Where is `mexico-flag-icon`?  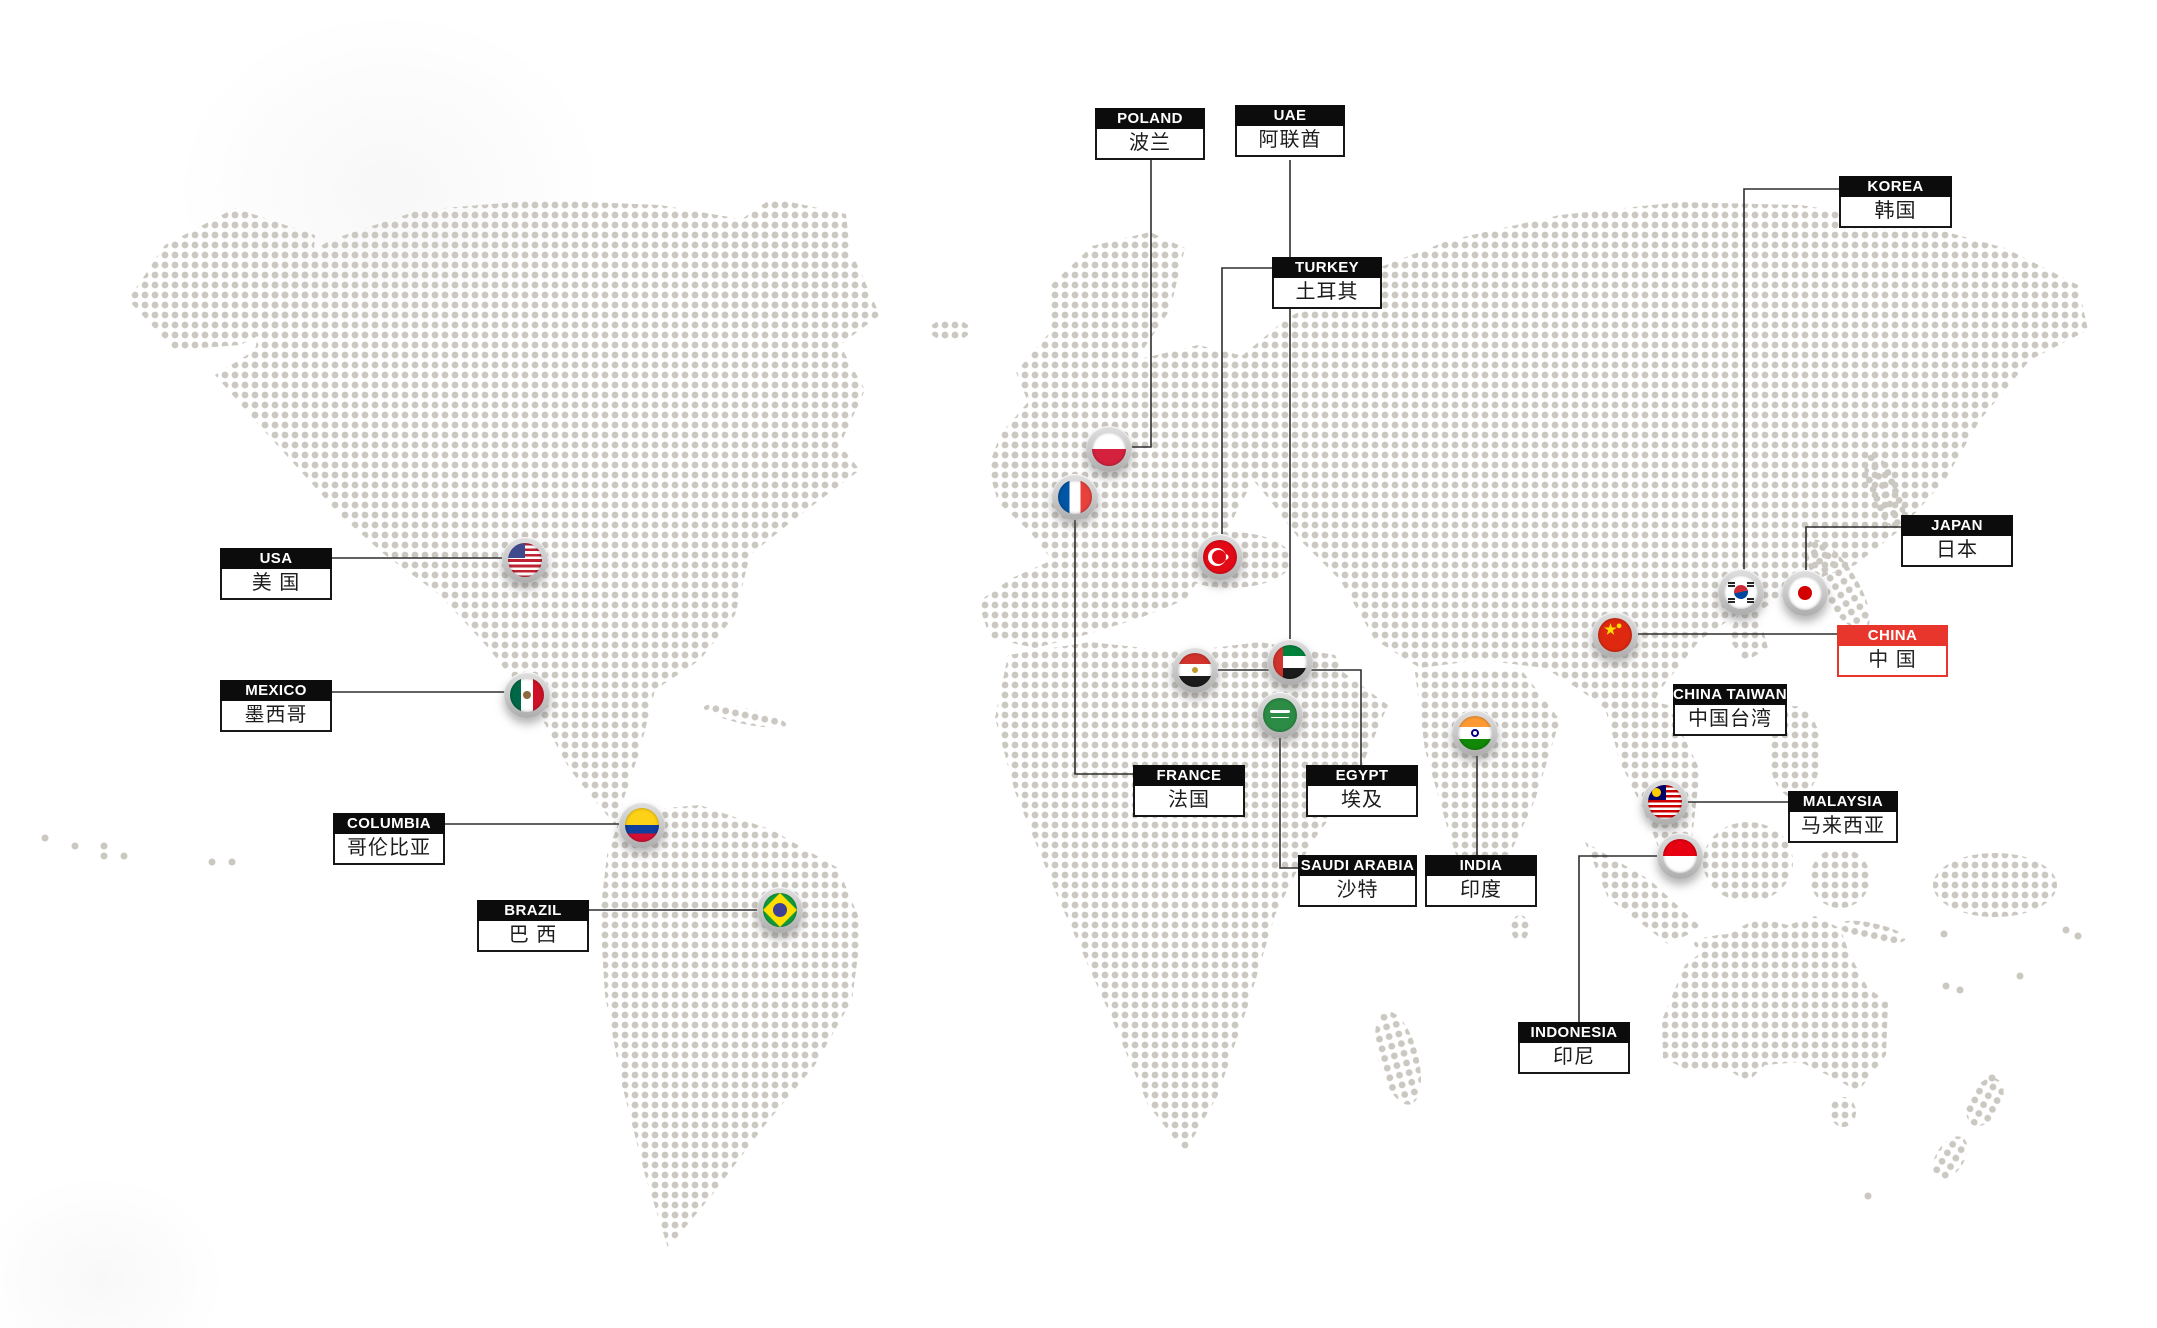
mexico-flag-icon is located at coordinates (527, 695).